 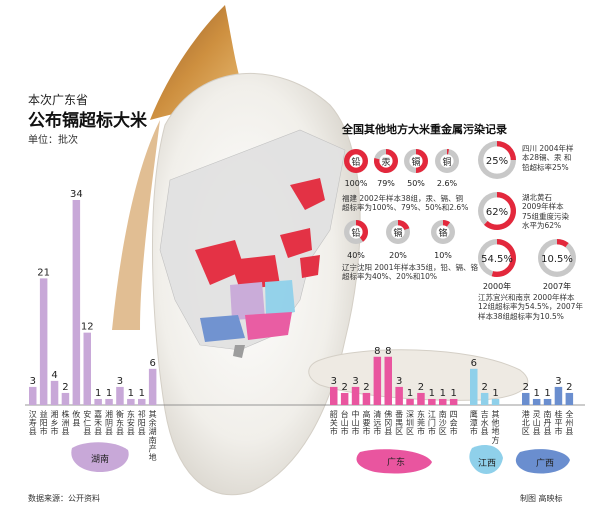 What do you see at coordinates (98, 414) in the screenshot?
I see `category-label-char: 嘉` at bounding box center [98, 414].